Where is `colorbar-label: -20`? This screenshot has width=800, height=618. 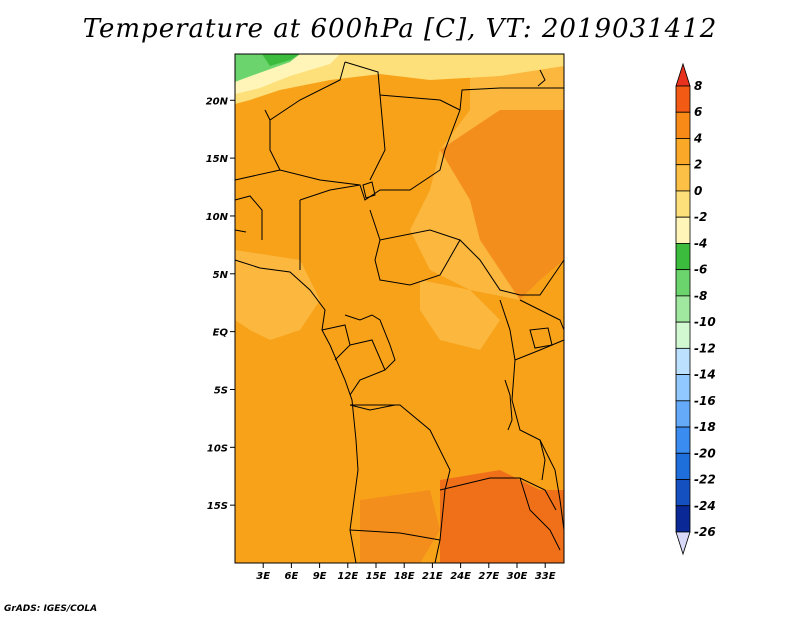
colorbar-label: -20 is located at coordinates (705, 453).